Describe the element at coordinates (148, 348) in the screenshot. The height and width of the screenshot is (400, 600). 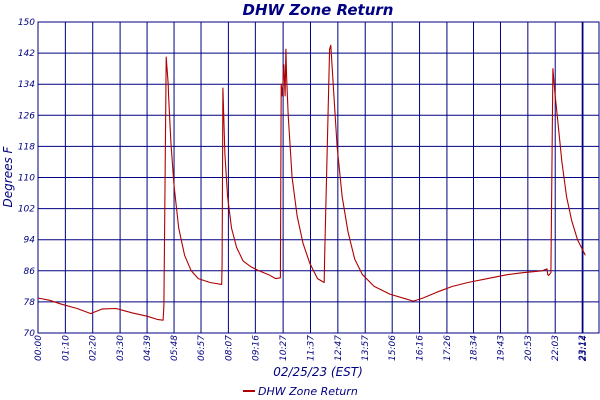
I see `x-tick-label: 04:39` at that location.